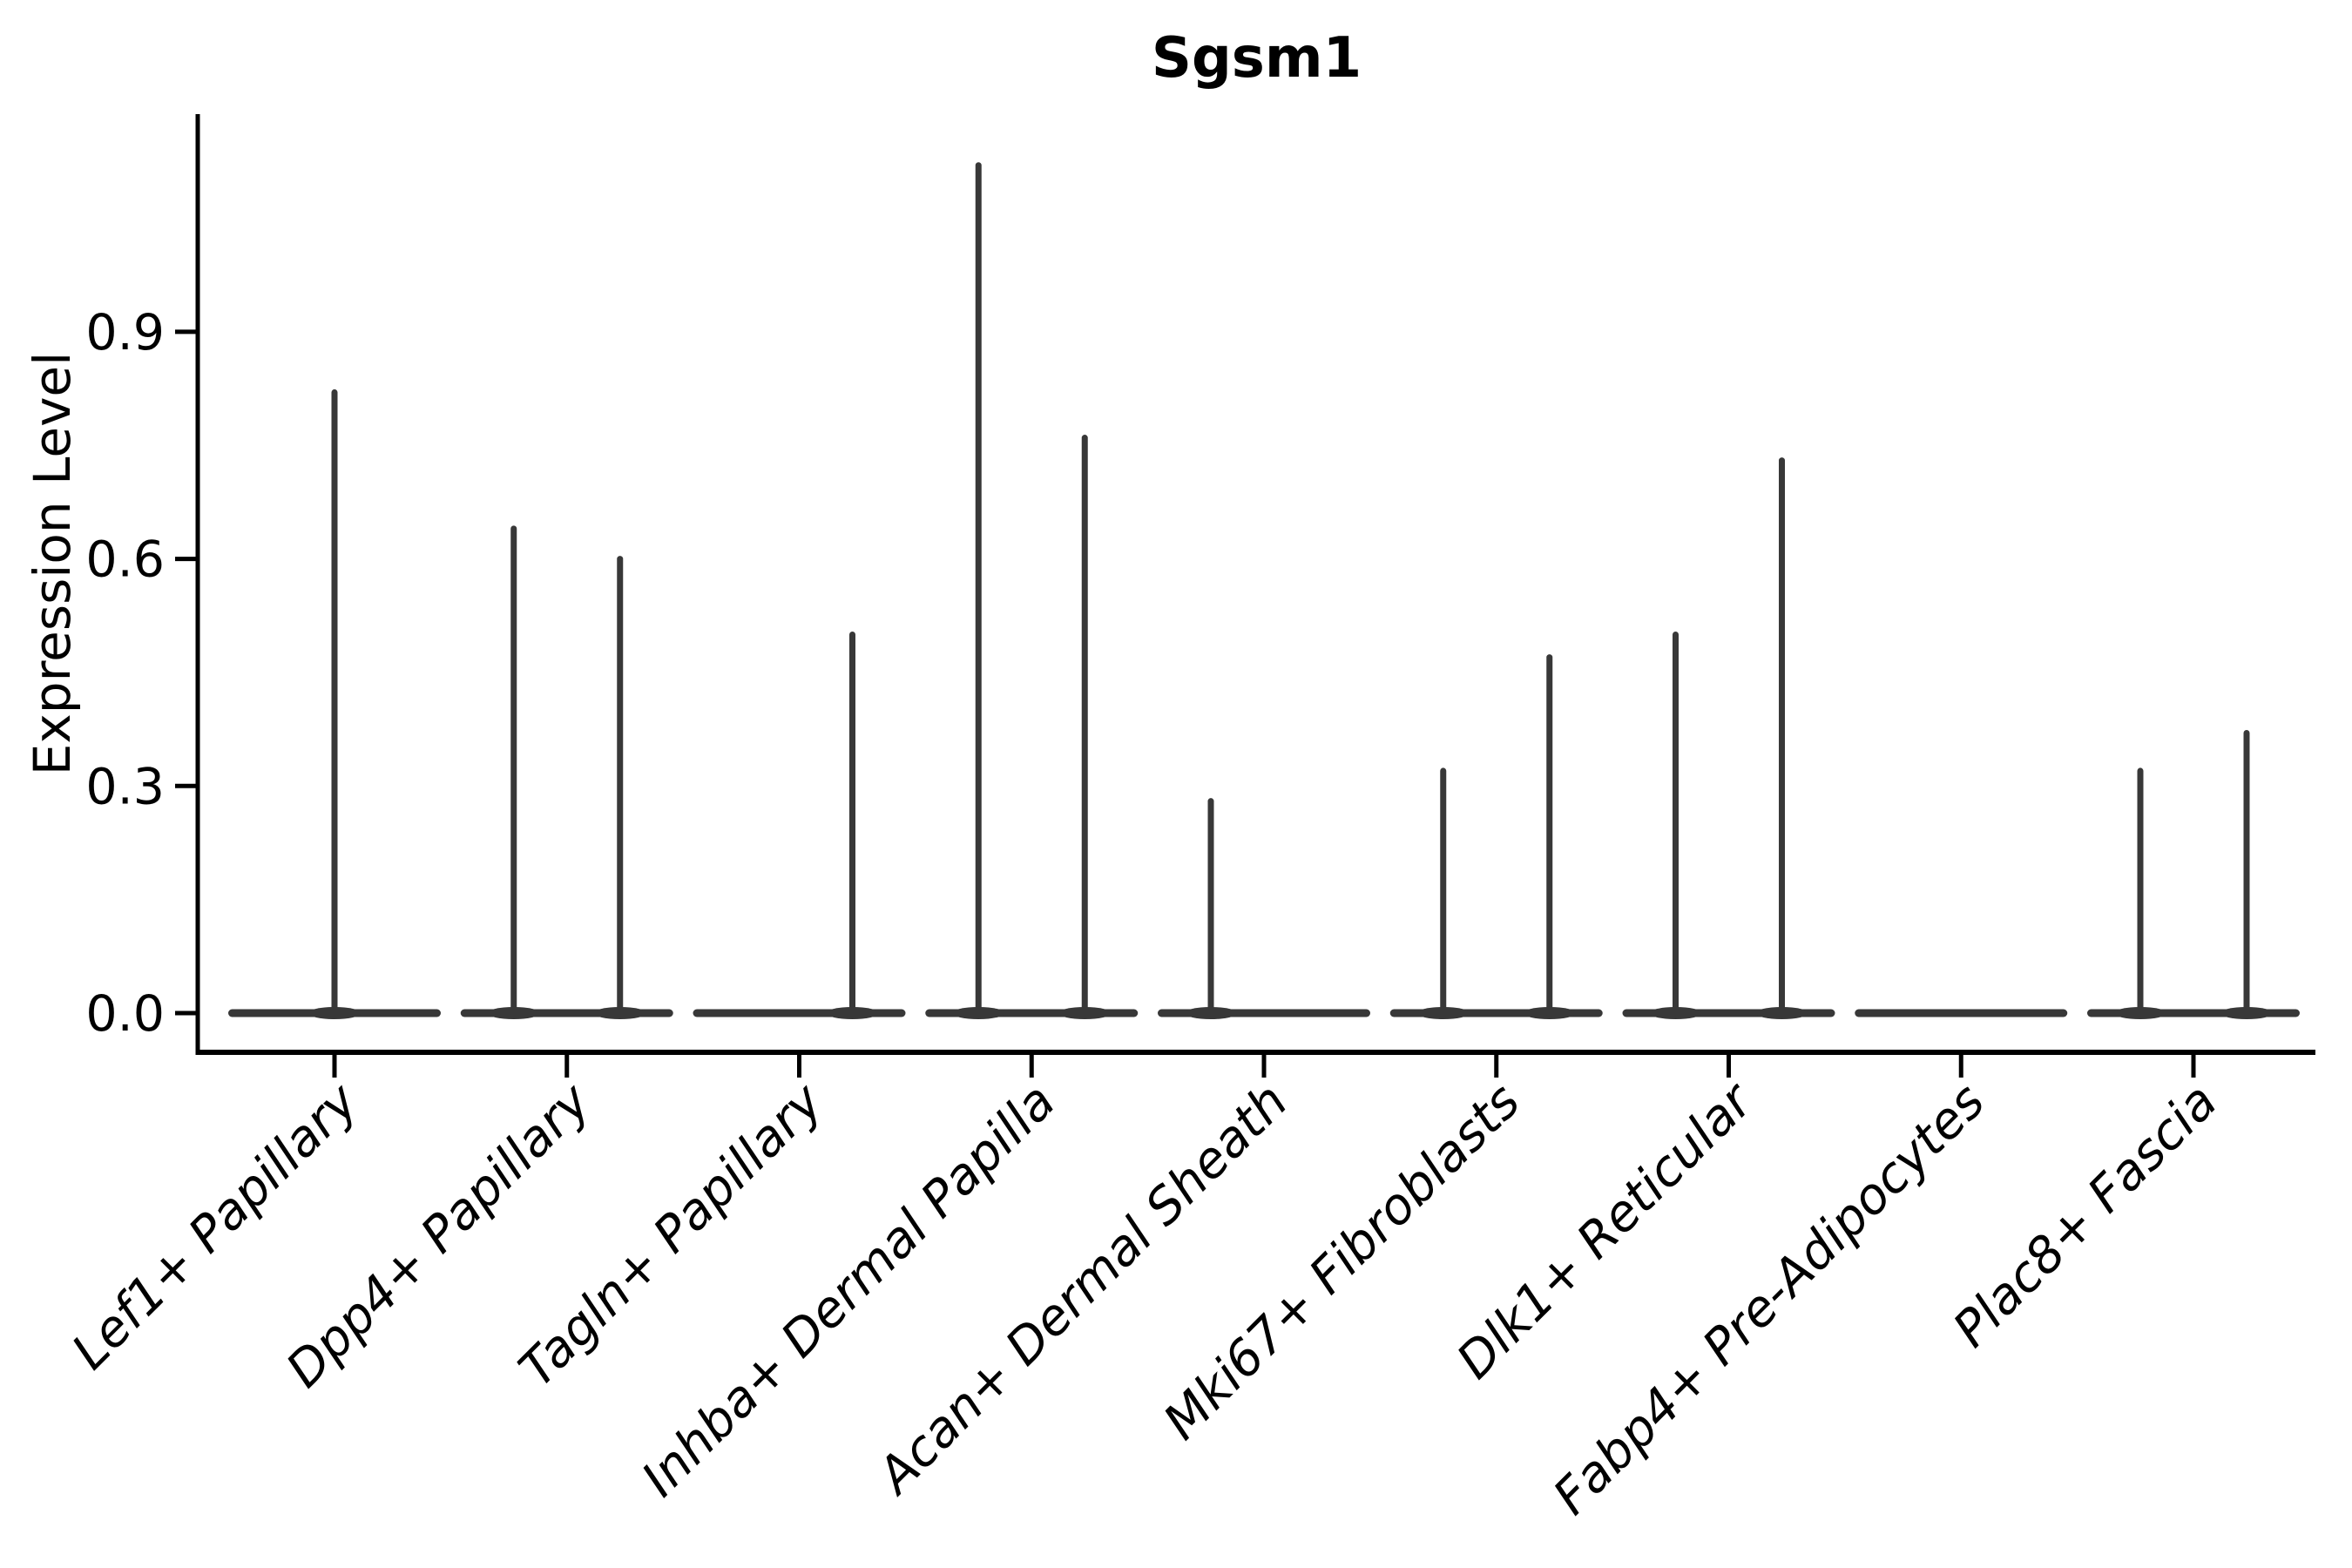 This screenshot has width=2352, height=1568. What do you see at coordinates (1257, 58) in the screenshot?
I see `chart-title: Sgsm1` at bounding box center [1257, 58].